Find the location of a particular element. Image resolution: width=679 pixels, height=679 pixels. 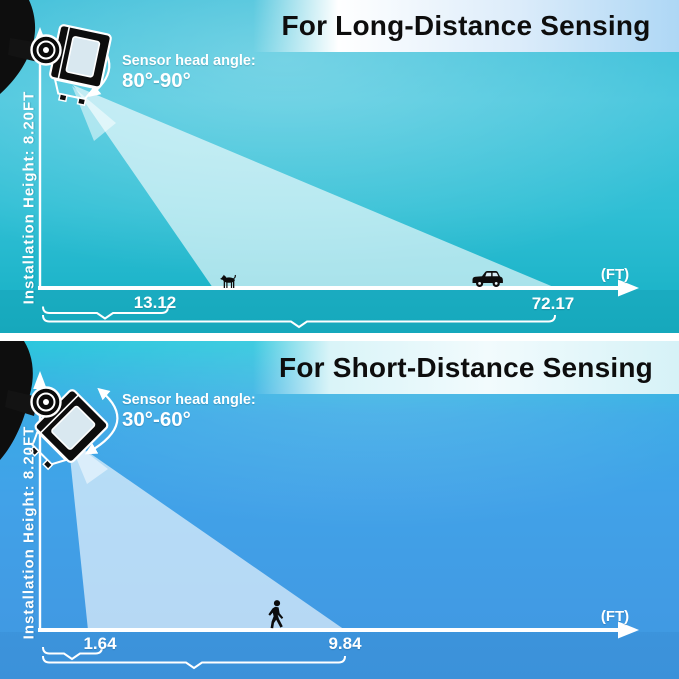

title-short-distance: For Short-Distance Sensing is located at coordinates (466, 367).